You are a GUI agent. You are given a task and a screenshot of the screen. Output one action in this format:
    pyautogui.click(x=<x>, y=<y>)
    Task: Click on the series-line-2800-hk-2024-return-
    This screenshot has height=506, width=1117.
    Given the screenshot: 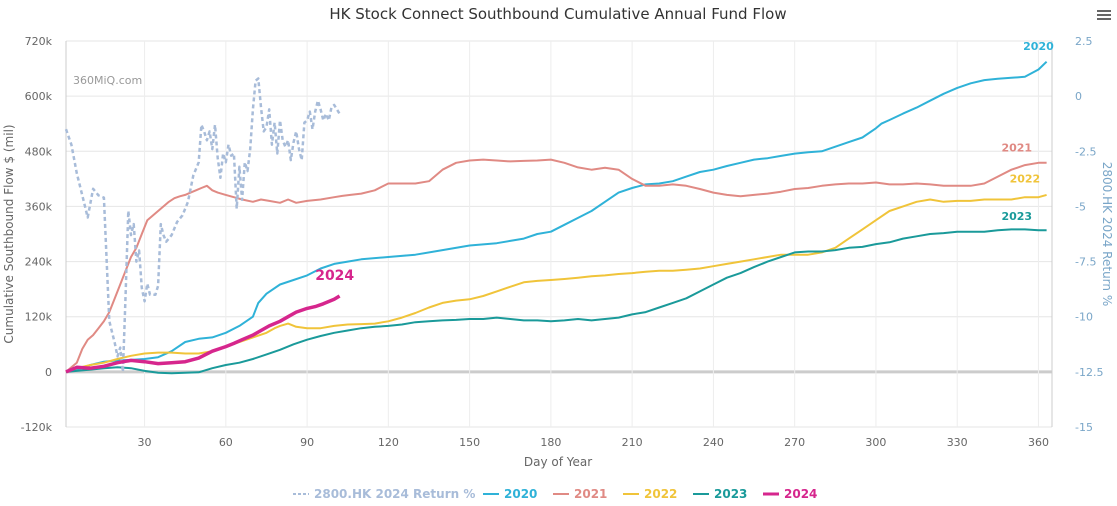 What is the action you would take?
    pyautogui.click(x=202, y=225)
    